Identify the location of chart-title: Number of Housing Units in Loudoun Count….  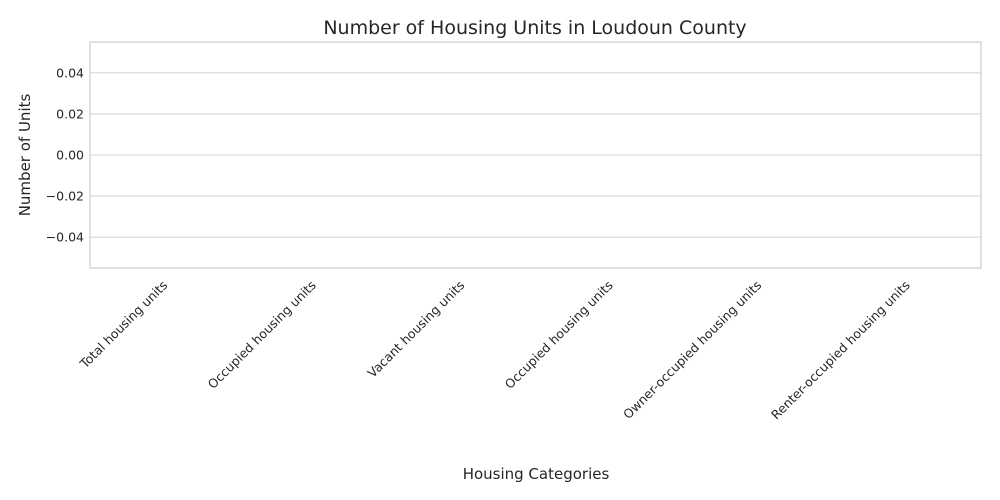
(534, 28).